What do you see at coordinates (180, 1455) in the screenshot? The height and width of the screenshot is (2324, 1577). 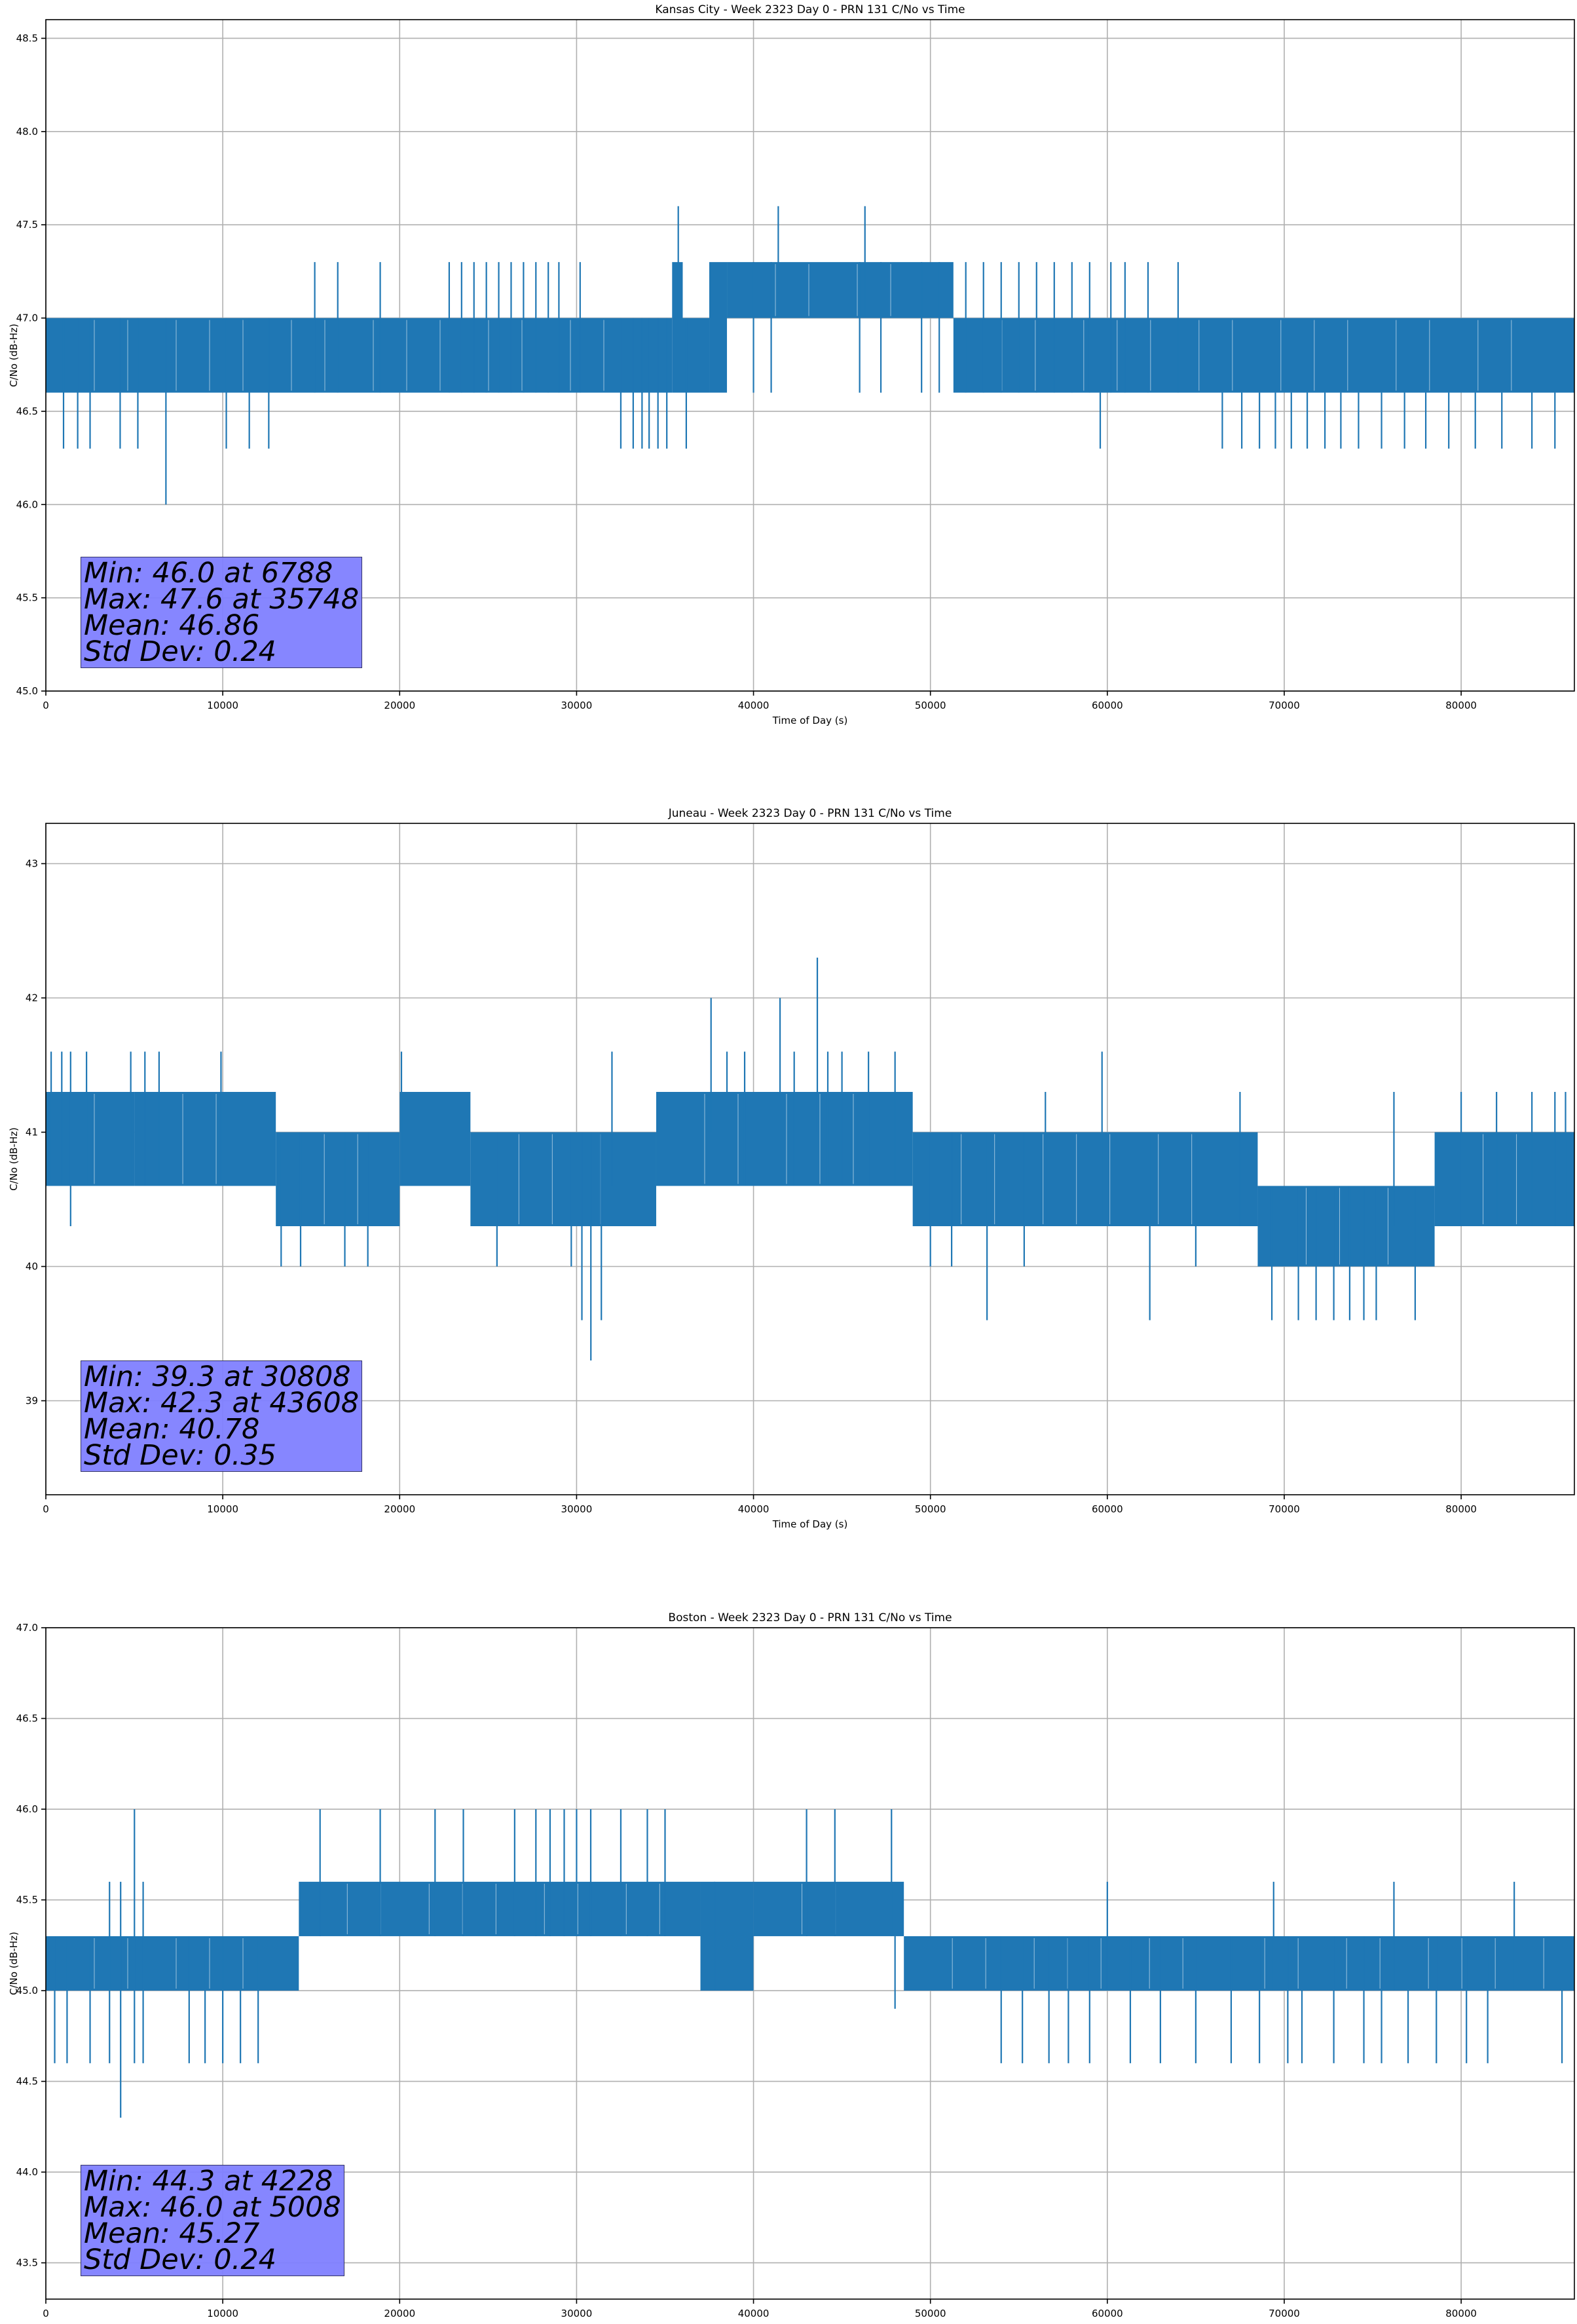 I see `stats-line: Std Dev: 0.35` at bounding box center [180, 1455].